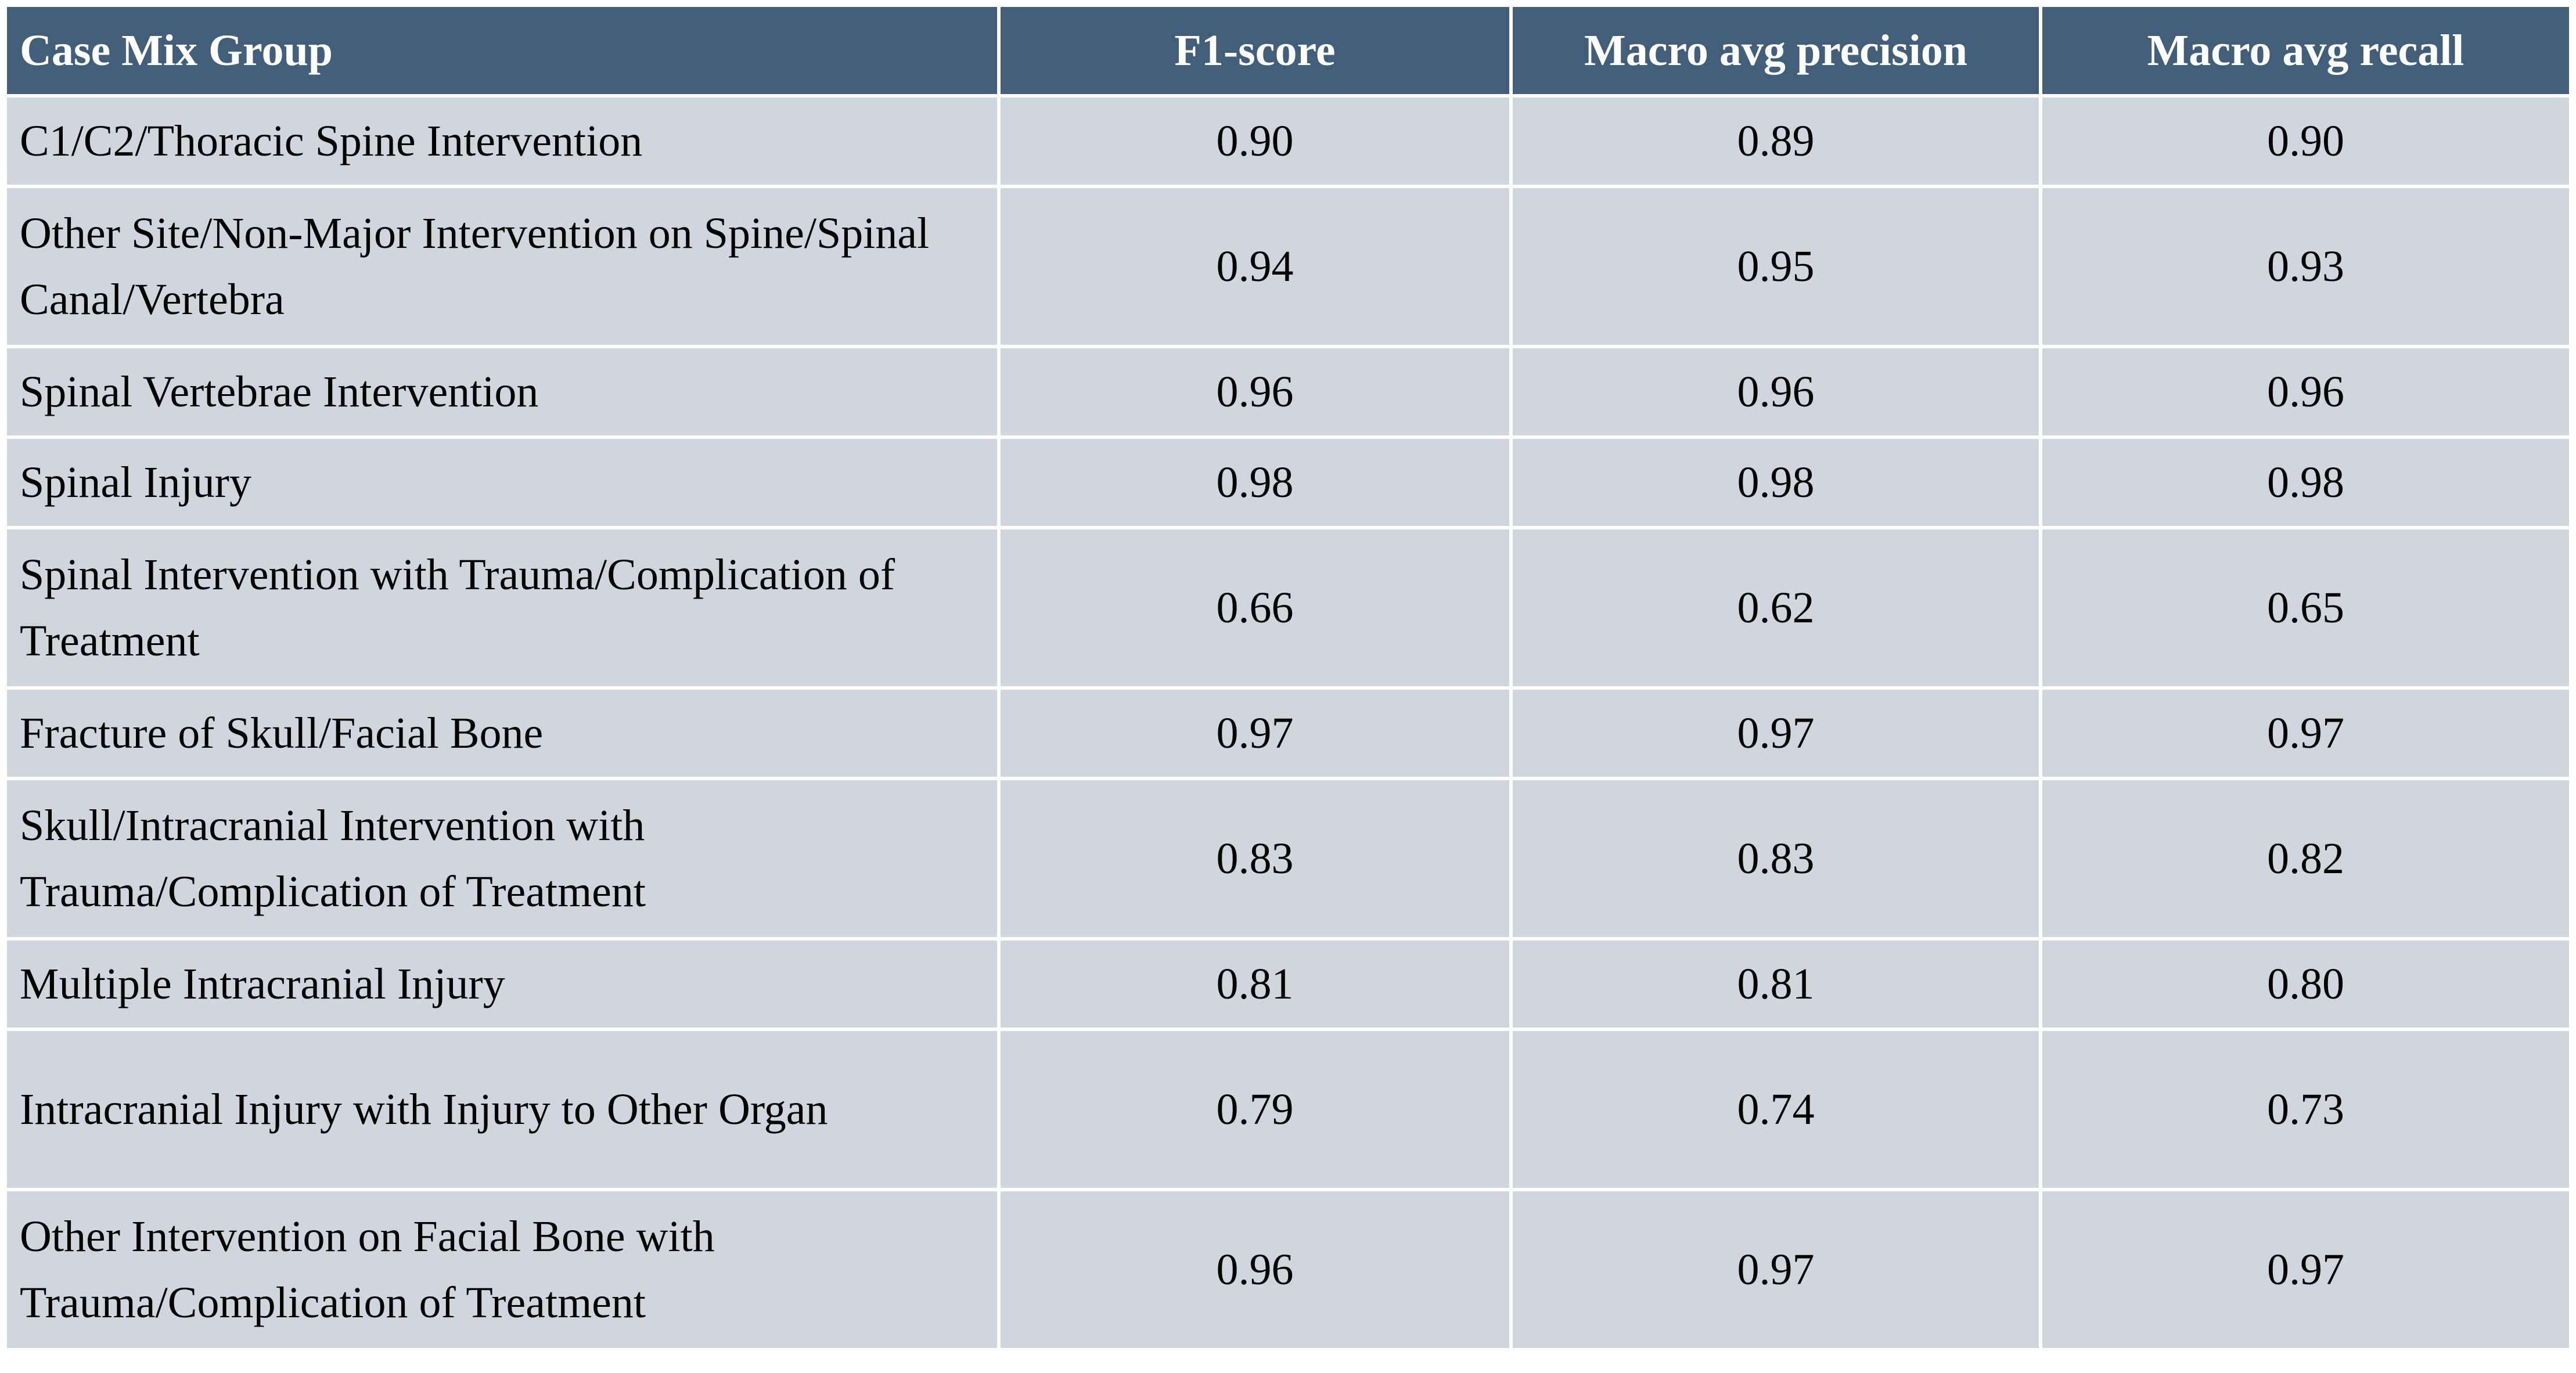  I want to click on cell-case-mix-group: Fracture of Skull/Facial Bone, so click(502, 733).